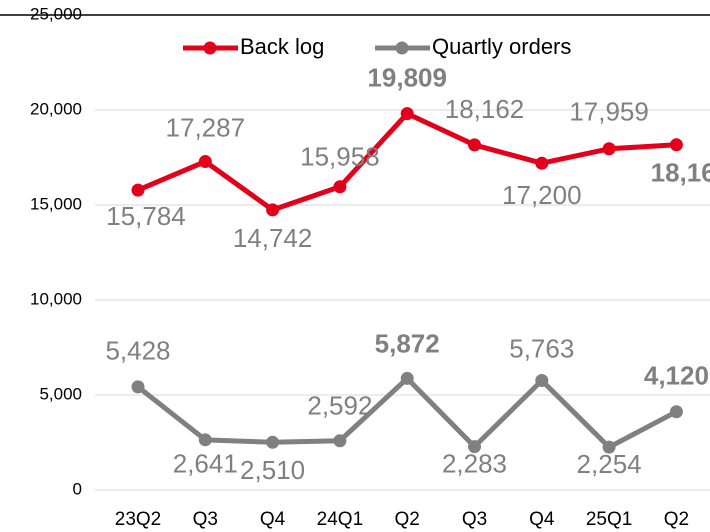 This screenshot has width=710, height=532. I want to click on data-label: 19,809, so click(407, 78).